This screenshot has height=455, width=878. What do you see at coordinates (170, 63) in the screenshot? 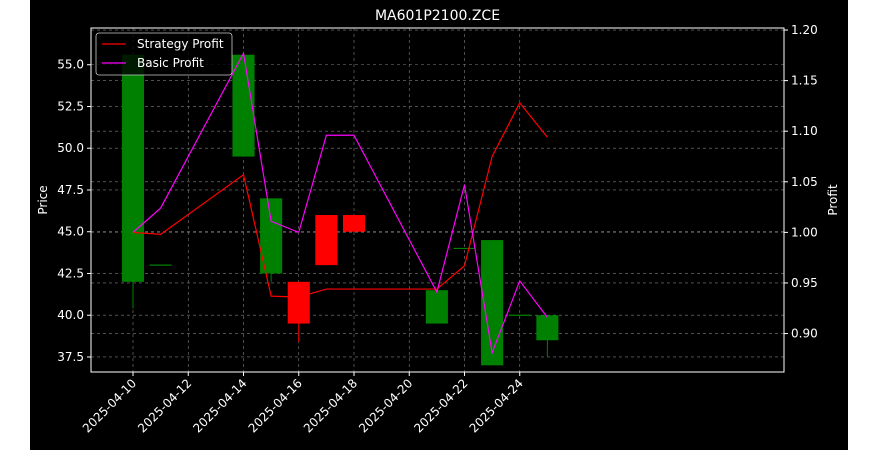
I see `legend-label-basic: Basic Profit` at bounding box center [170, 63].